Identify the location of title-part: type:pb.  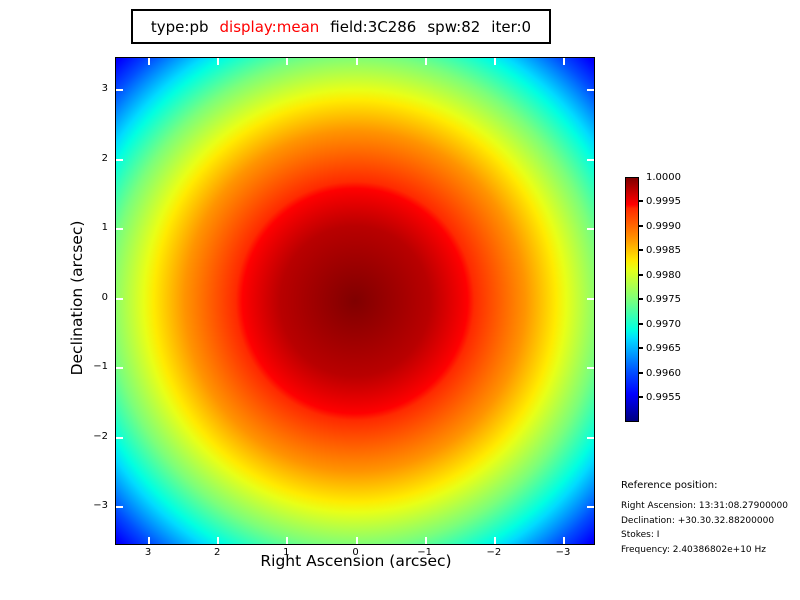
(179, 26).